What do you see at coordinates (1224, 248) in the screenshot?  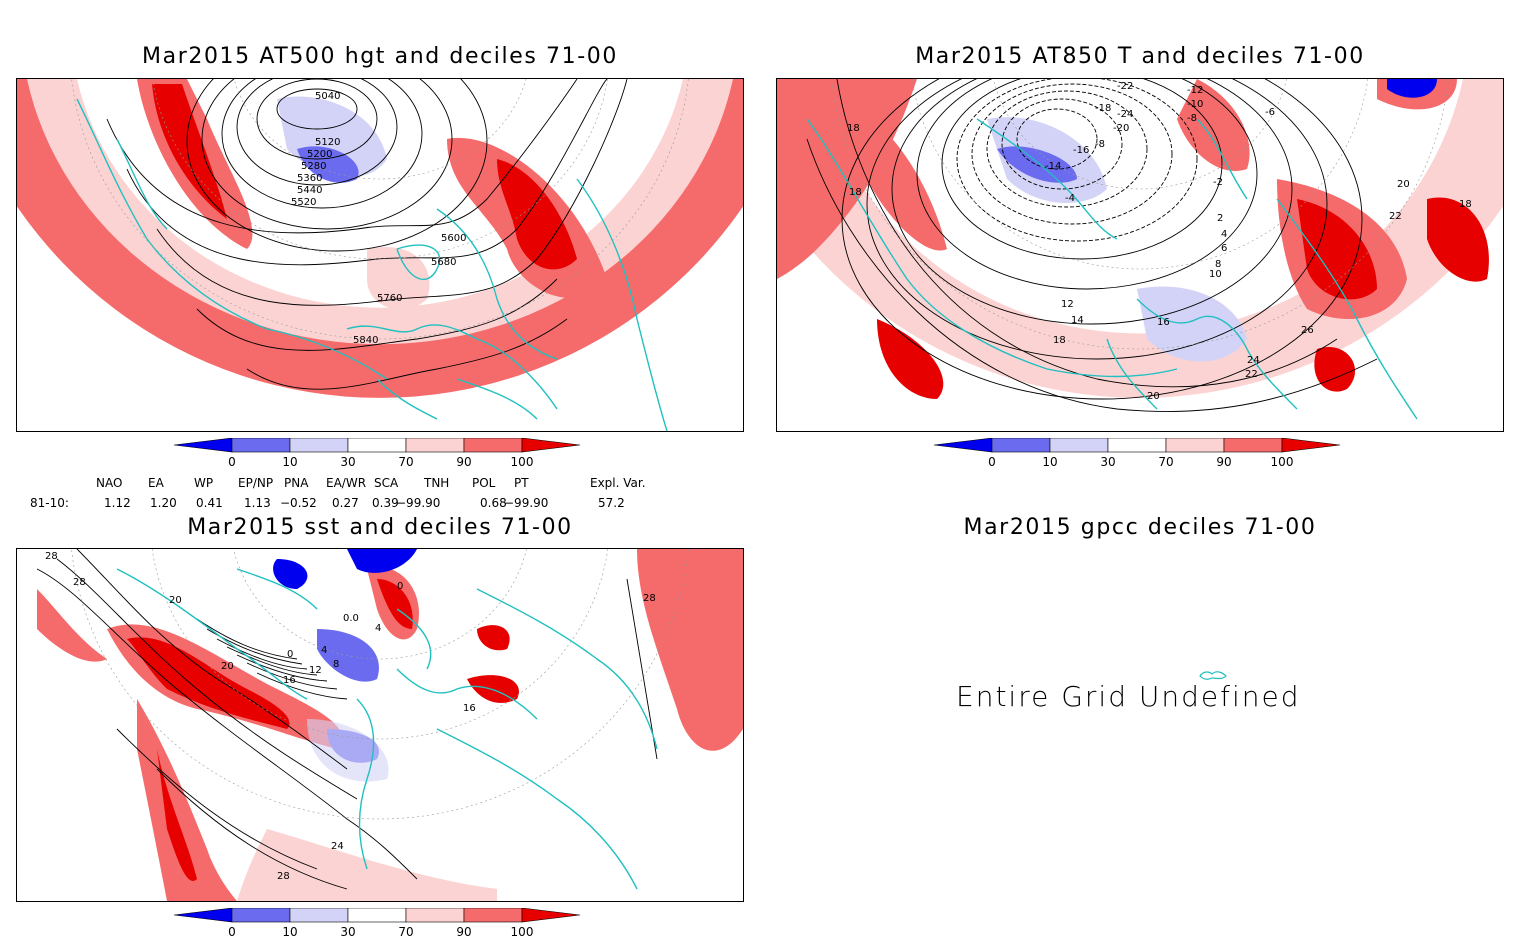 I see `t850-contour-label: 6` at bounding box center [1224, 248].